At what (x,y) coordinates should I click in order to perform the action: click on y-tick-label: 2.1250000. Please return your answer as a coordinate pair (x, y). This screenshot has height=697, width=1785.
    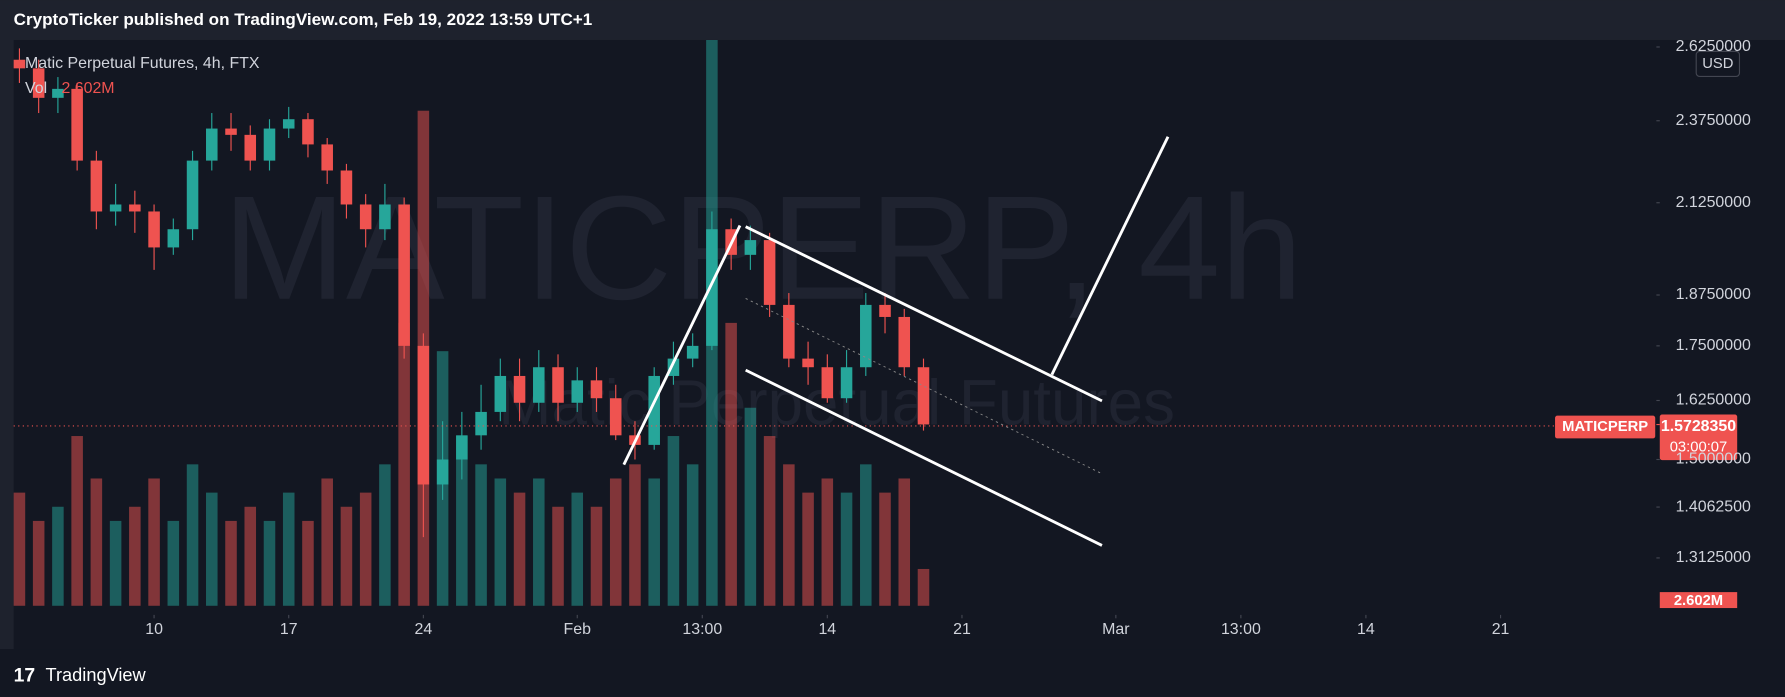
    Looking at the image, I should click on (1713, 202).